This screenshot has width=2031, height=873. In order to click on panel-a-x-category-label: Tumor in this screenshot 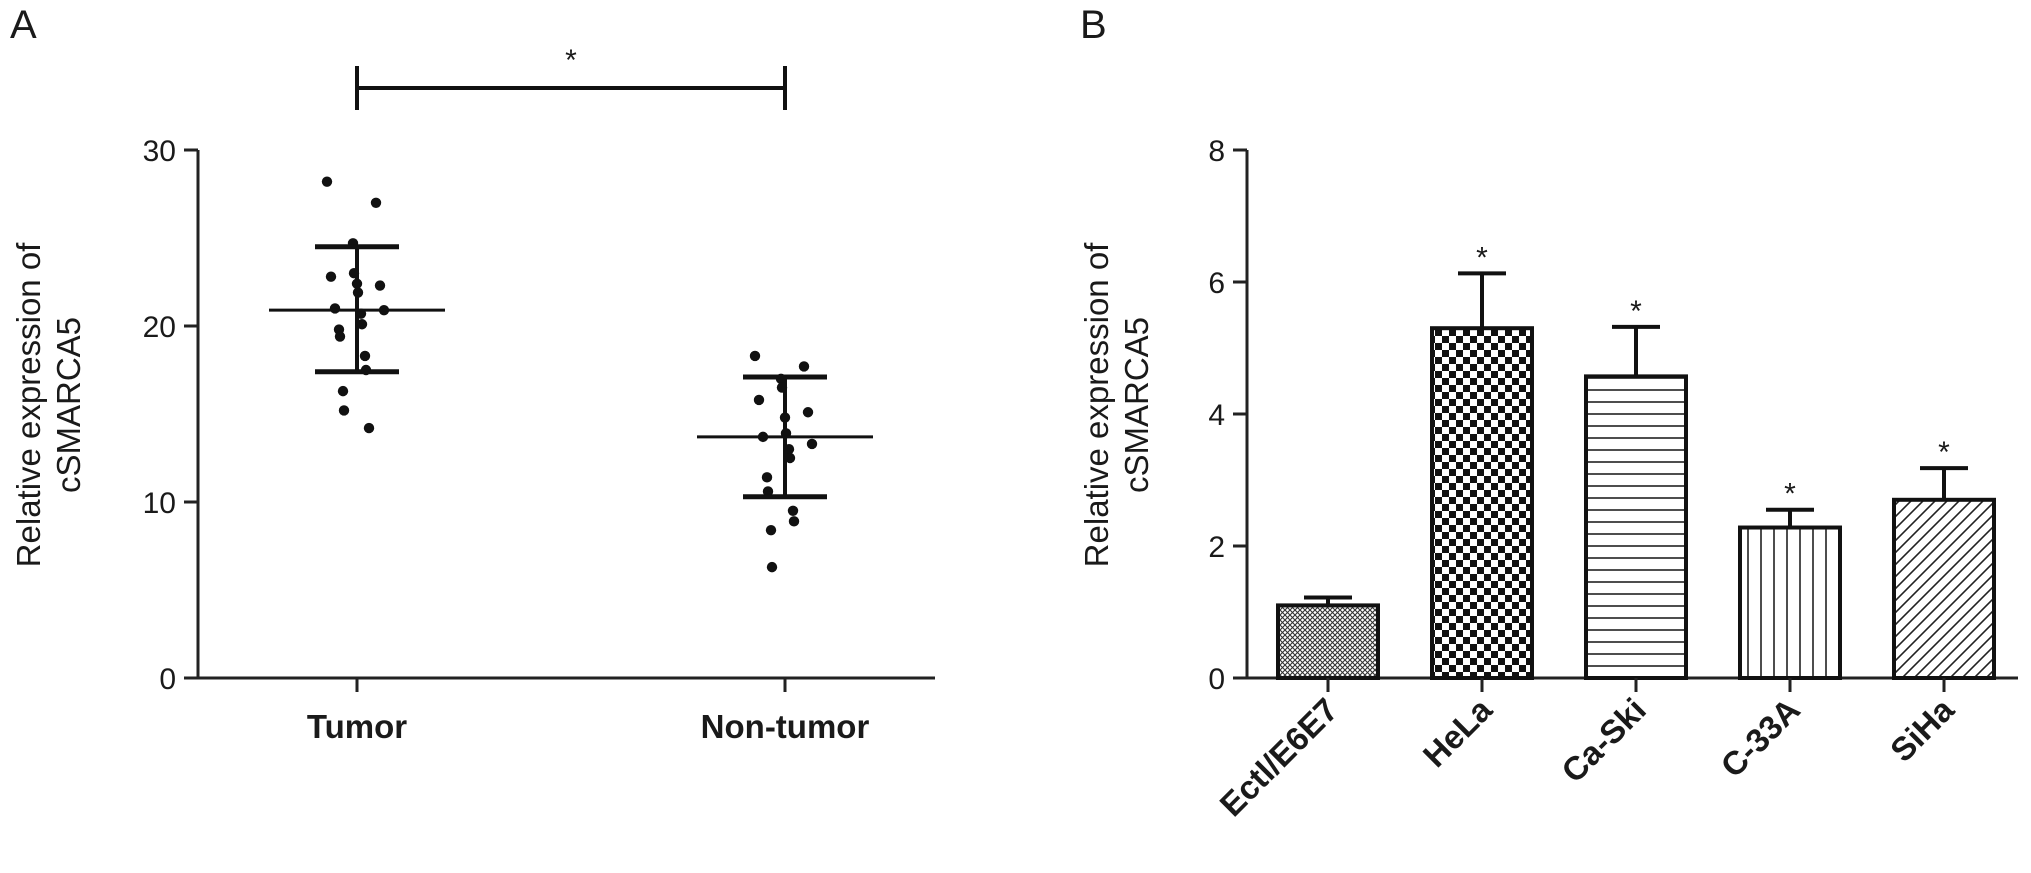, I will do `click(357, 726)`.